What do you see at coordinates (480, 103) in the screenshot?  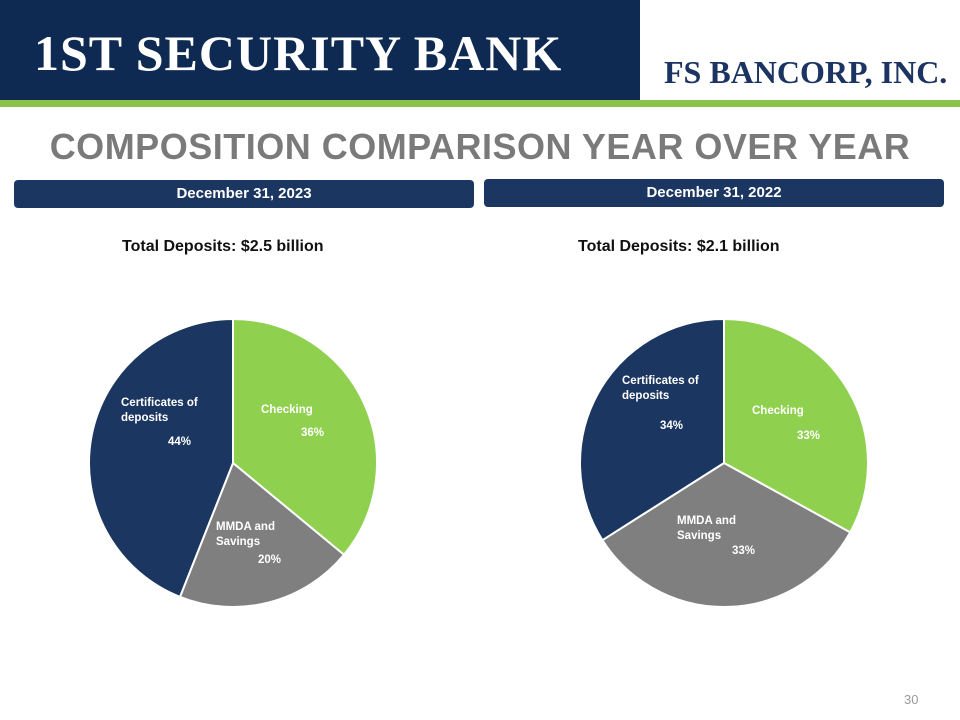 I see `accent-divider` at bounding box center [480, 103].